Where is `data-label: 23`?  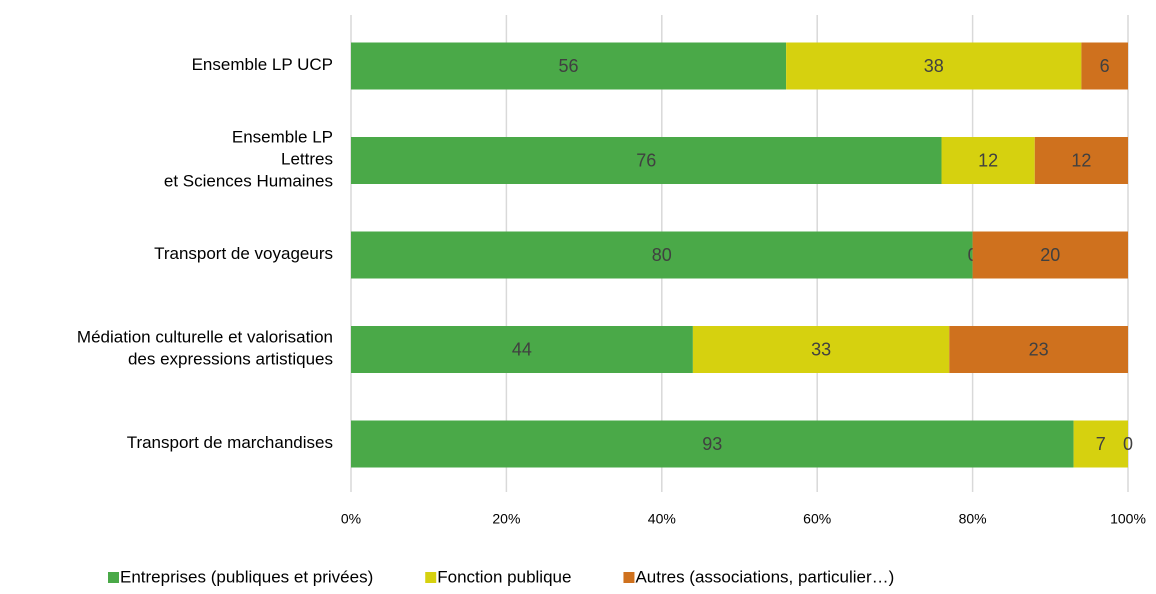 data-label: 23 is located at coordinates (1039, 349).